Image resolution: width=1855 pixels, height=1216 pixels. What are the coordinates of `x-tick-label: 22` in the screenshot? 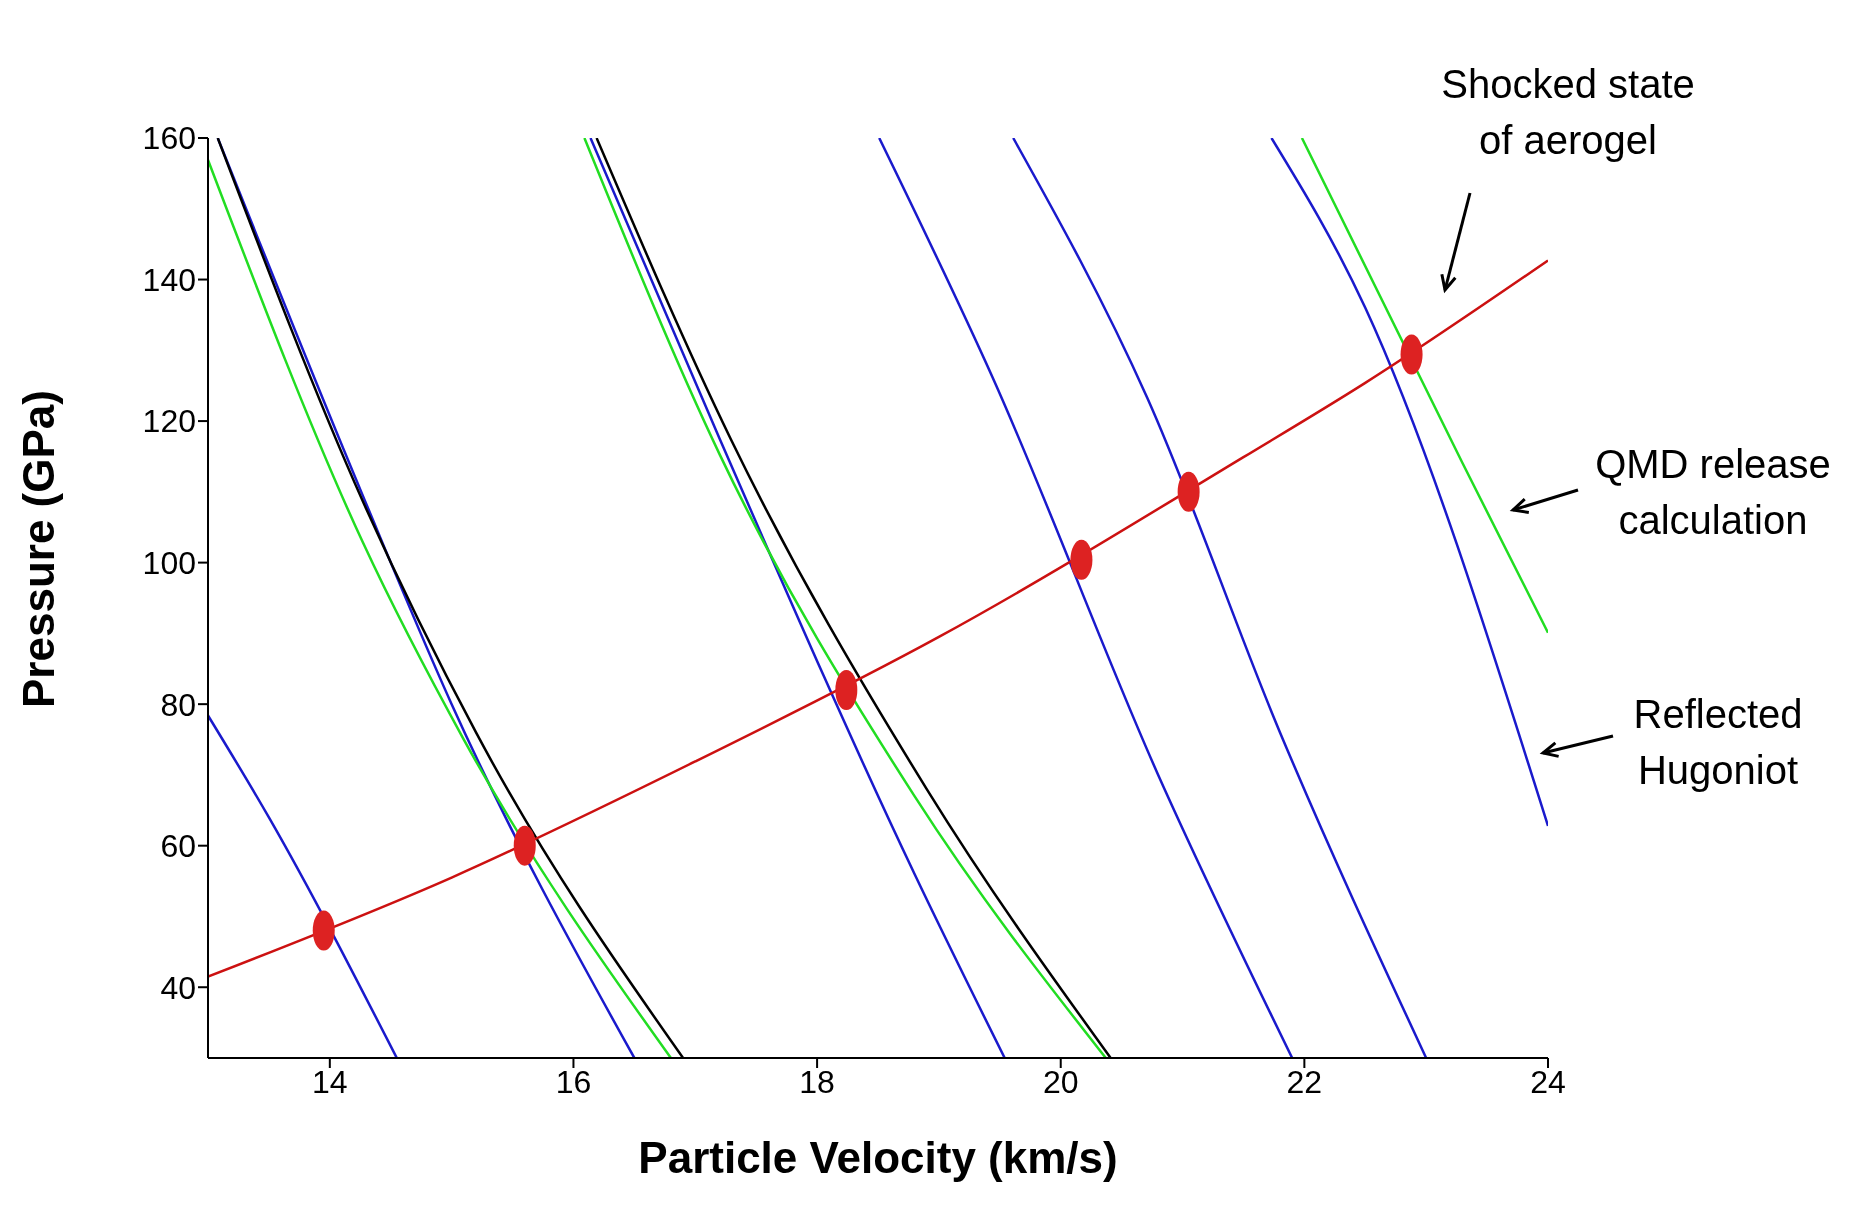 It's located at (1304, 1081).